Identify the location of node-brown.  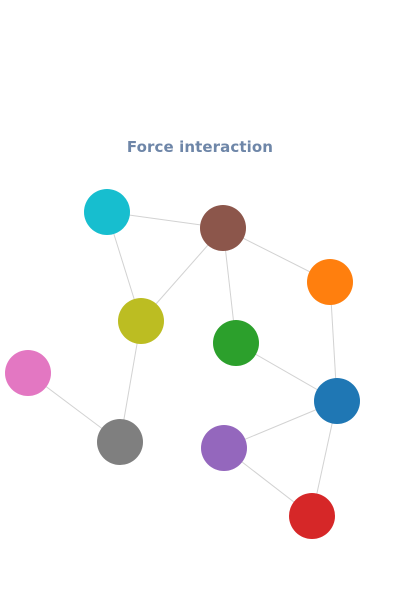
(223, 228).